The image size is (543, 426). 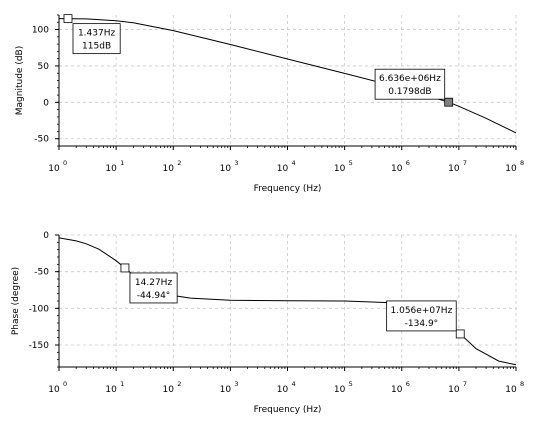 What do you see at coordinates (20, 80) in the screenshot?
I see `y-axis-label: Magnitude (dB)` at bounding box center [20, 80].